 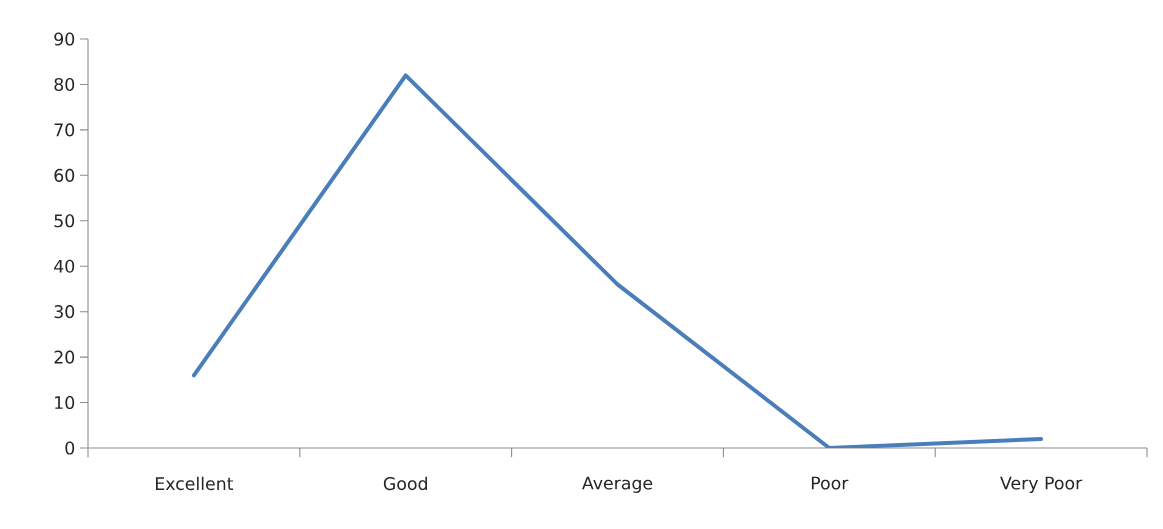 What do you see at coordinates (617, 484) in the screenshot?
I see `x-tick-label: Average` at bounding box center [617, 484].